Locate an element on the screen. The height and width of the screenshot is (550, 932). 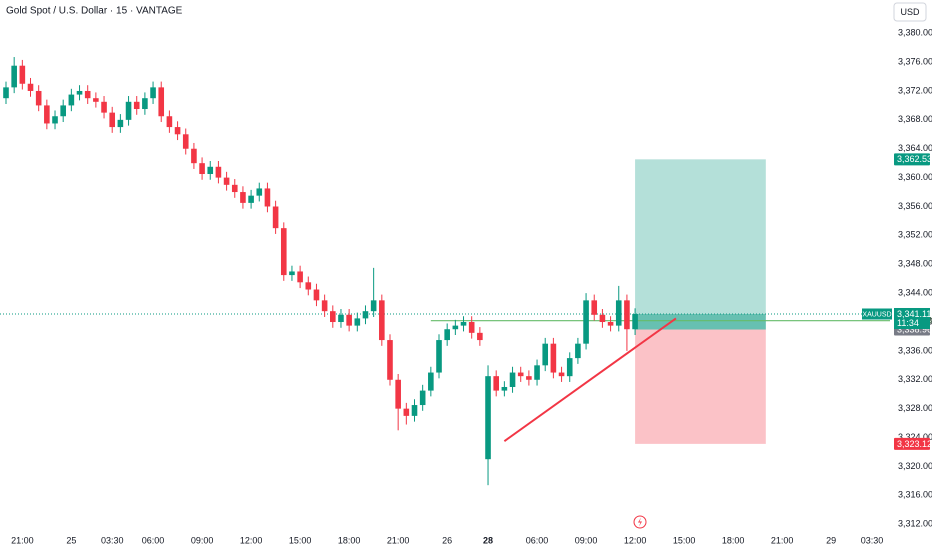
y-tick-label: 3,376.00 is located at coordinates (915, 61).